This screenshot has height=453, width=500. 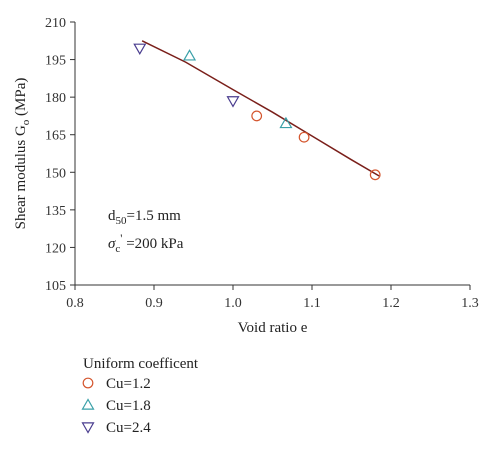 What do you see at coordinates (128, 384) in the screenshot?
I see `legend-label: Cu=1.2` at bounding box center [128, 384].